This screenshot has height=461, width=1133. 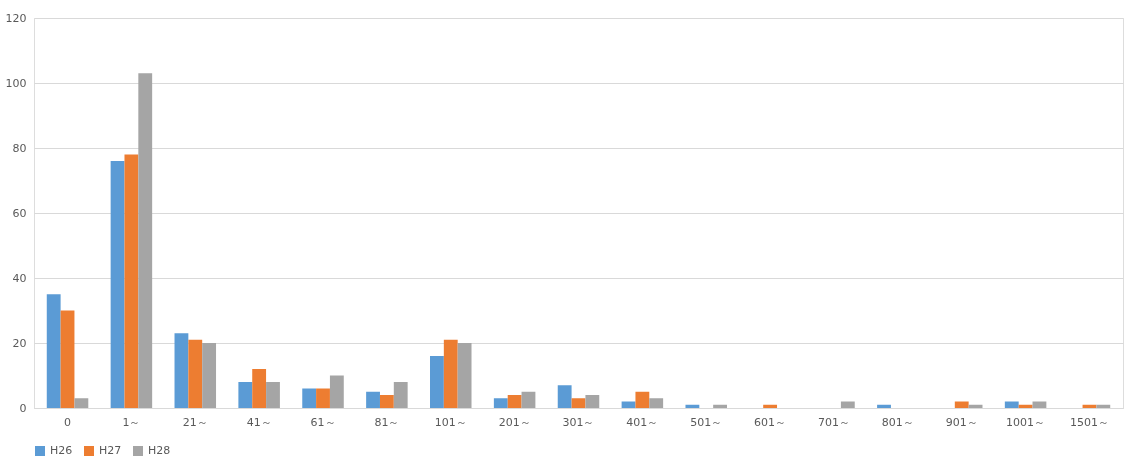 What do you see at coordinates (961, 422) in the screenshot?
I see `x-tick-label: 901～` at bounding box center [961, 422].